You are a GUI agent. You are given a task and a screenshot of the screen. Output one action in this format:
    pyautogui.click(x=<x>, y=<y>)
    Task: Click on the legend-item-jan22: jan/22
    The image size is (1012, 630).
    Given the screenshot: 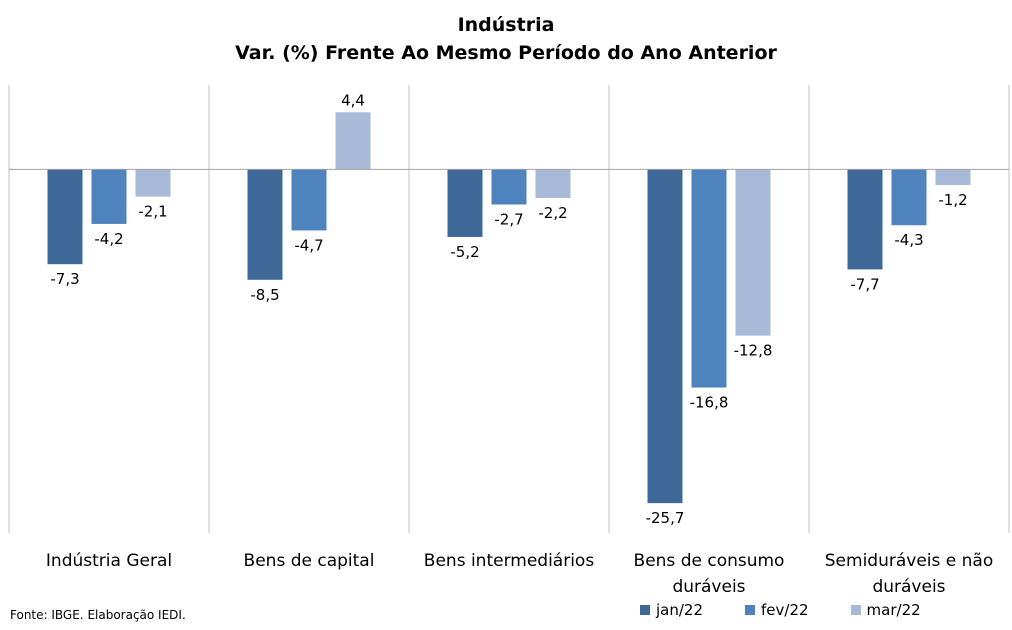 What is the action you would take?
    pyautogui.click(x=671, y=610)
    